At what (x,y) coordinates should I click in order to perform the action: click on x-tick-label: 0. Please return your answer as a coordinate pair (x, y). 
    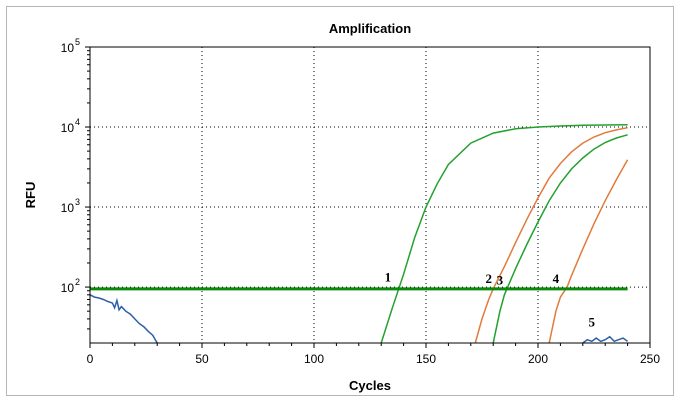
    Looking at the image, I should click on (90, 359).